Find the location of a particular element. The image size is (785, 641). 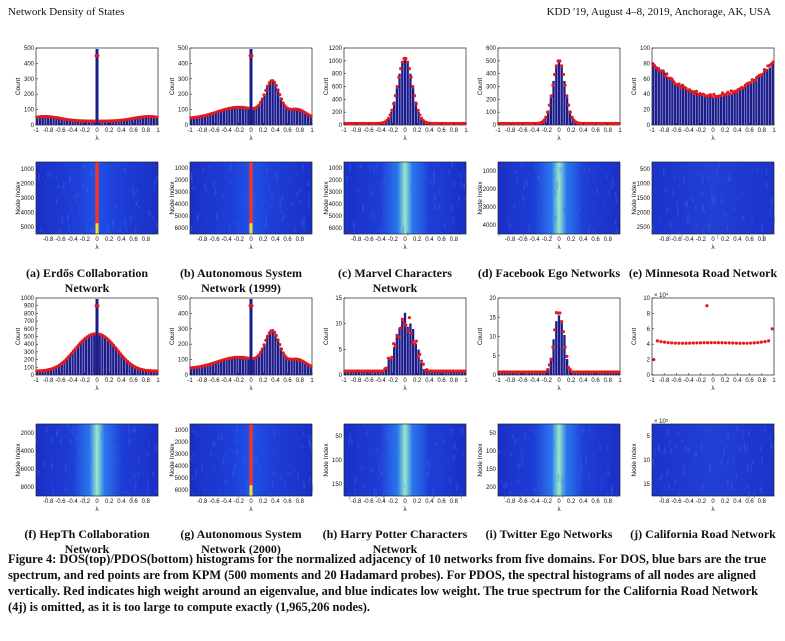

x-axis-label: λ is located at coordinates (405, 509).